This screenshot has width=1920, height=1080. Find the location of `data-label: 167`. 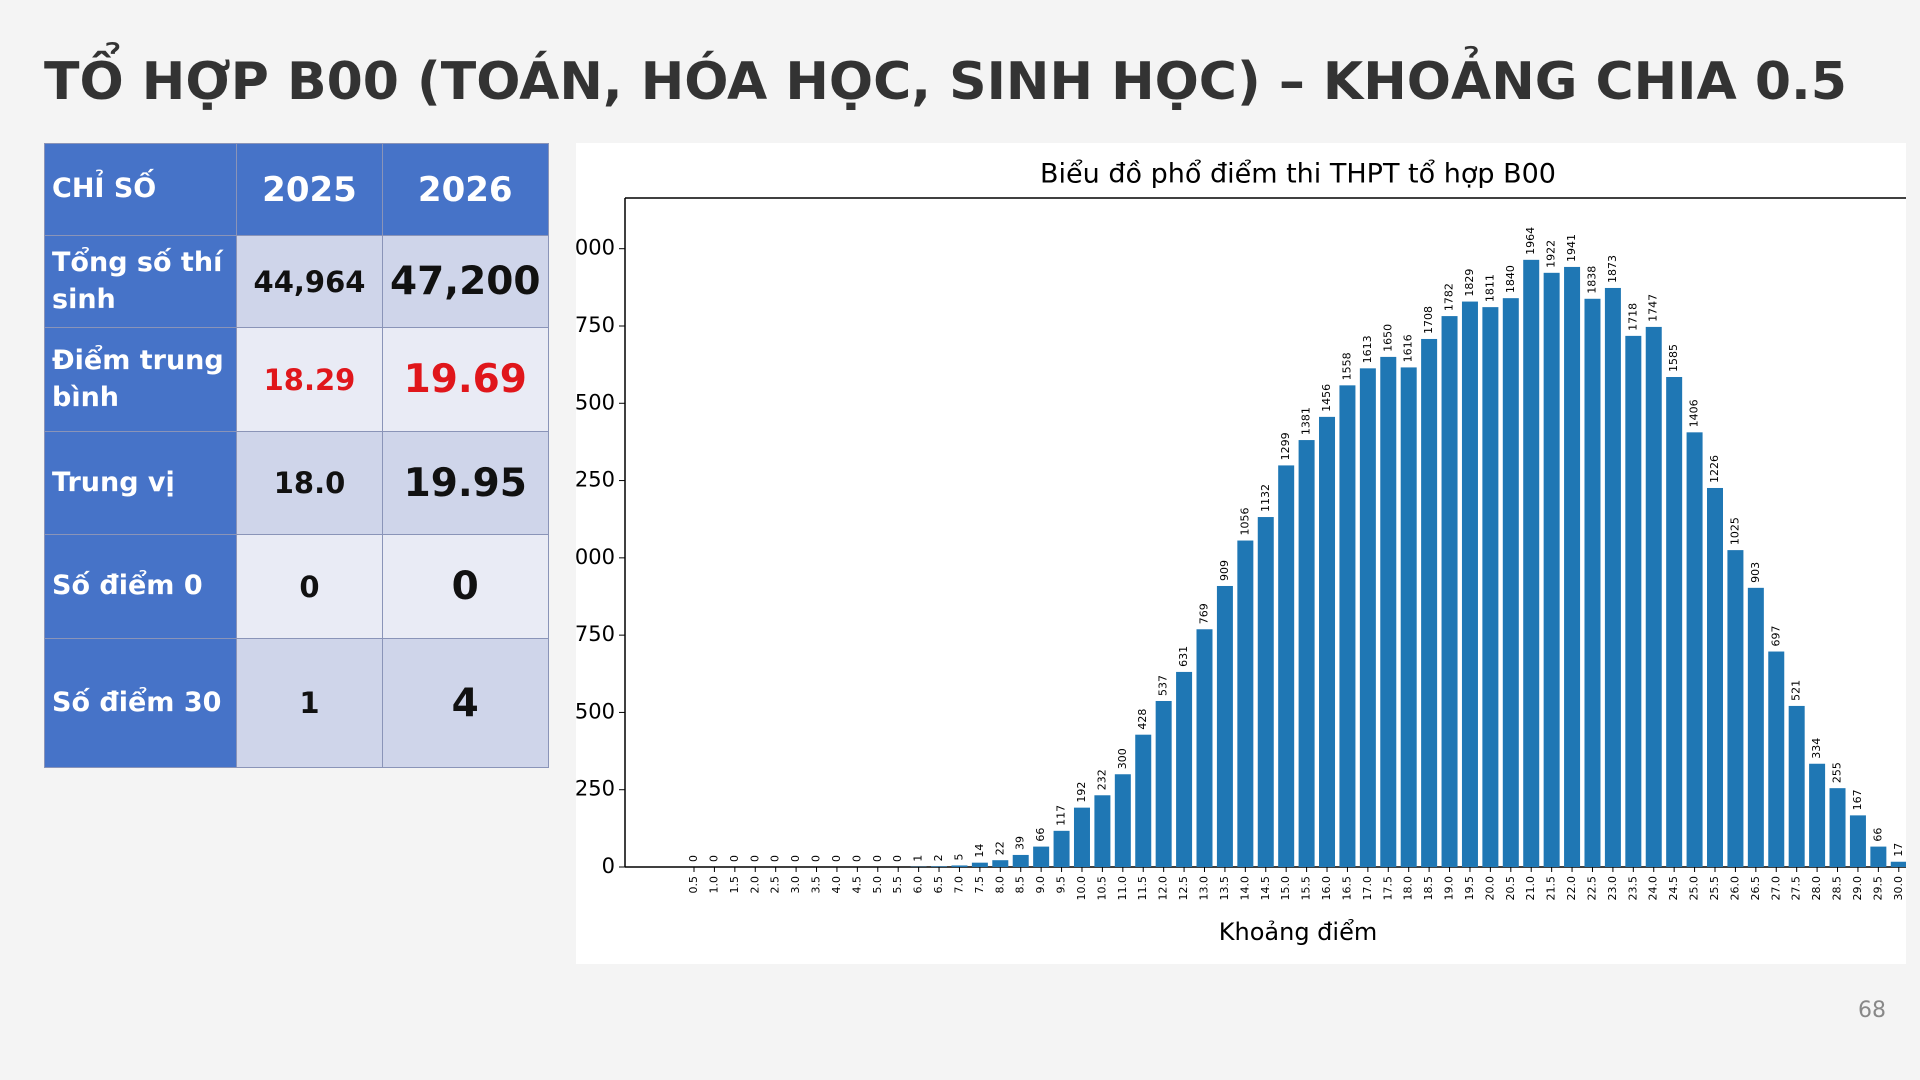

data-label: 167 is located at coordinates (1857, 799).